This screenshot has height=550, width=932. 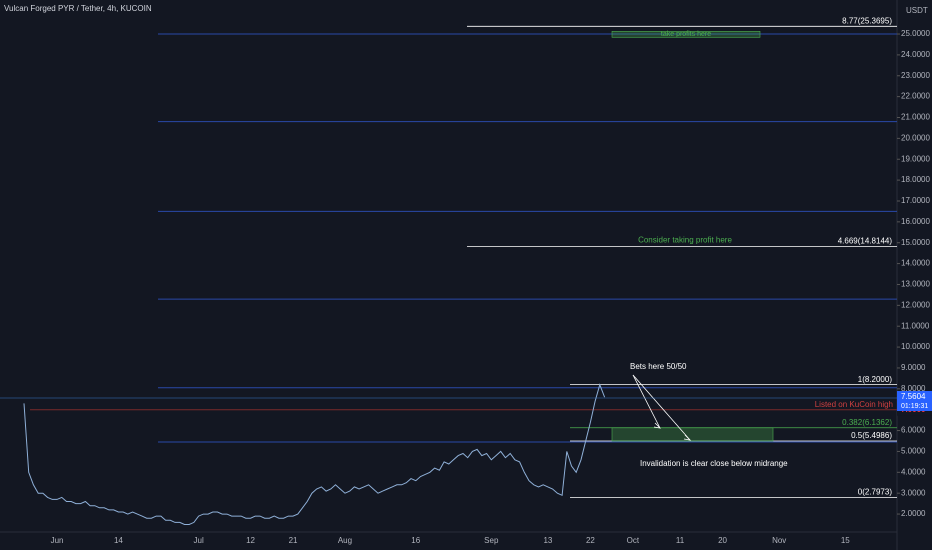 I want to click on y-tick-label: 23.0000, so click(x=915, y=75).